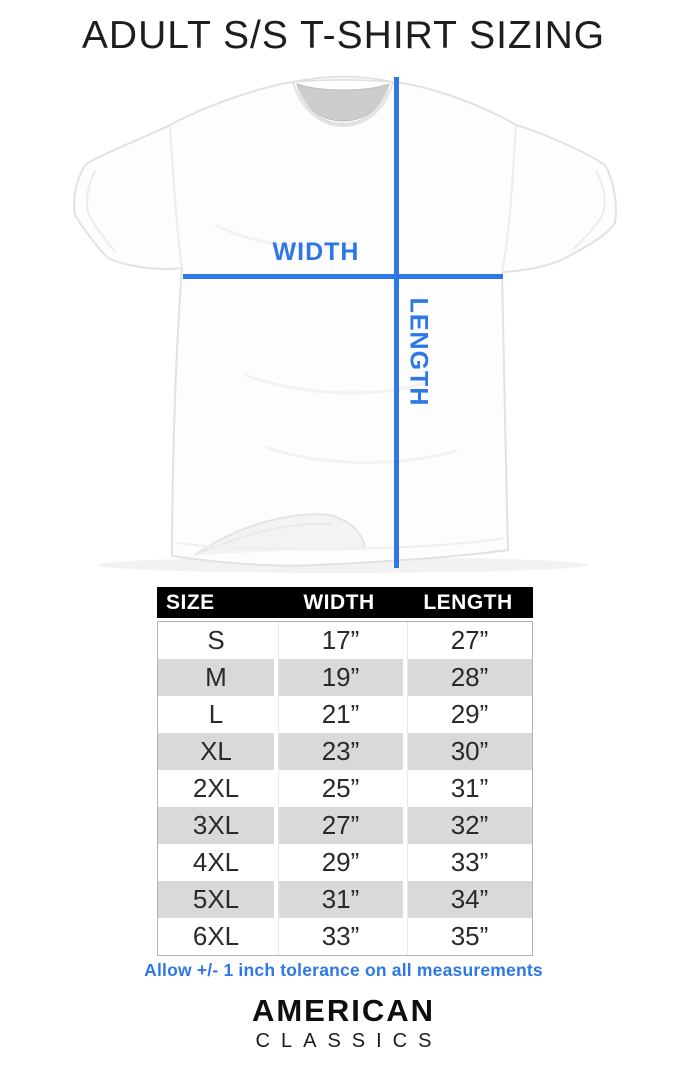 The width and height of the screenshot is (687, 1080). What do you see at coordinates (338, 862) in the screenshot?
I see `width-cell: 29”` at bounding box center [338, 862].